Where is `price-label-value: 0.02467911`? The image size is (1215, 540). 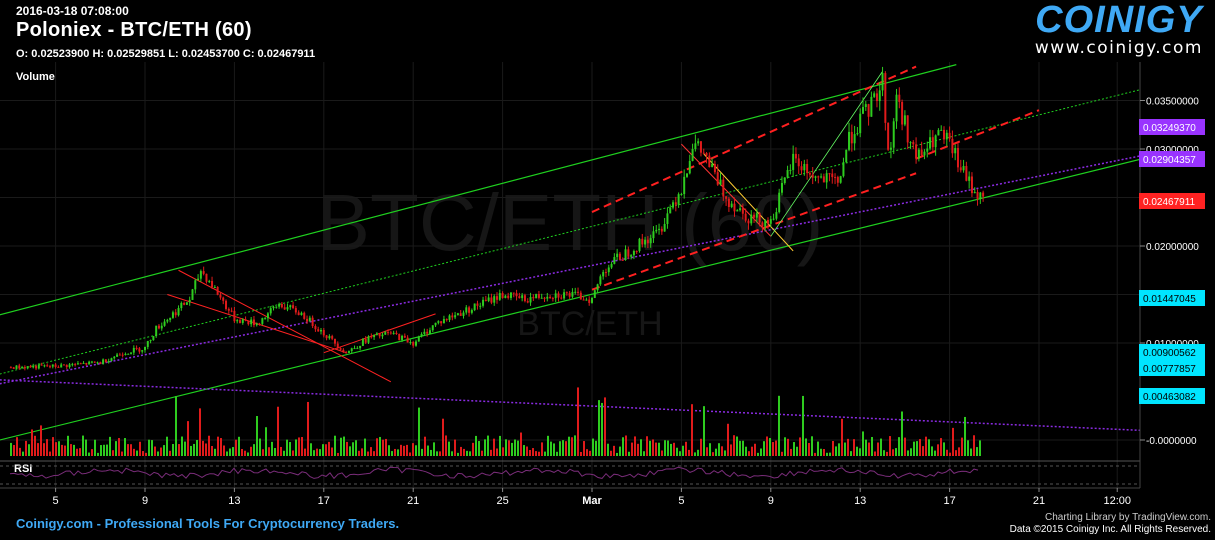
price-label-value: 0.02467911 is located at coordinates (1169, 202).